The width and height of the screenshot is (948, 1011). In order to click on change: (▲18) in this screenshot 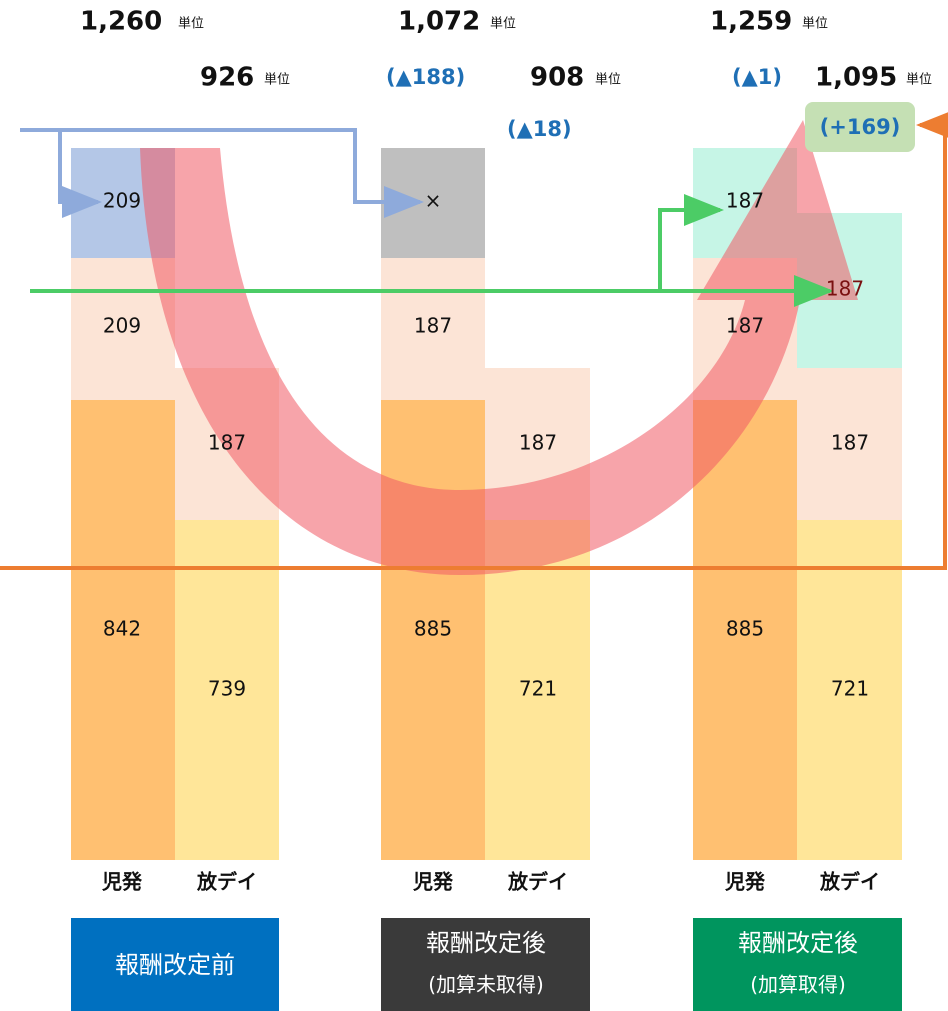, I will do `click(539, 129)`.